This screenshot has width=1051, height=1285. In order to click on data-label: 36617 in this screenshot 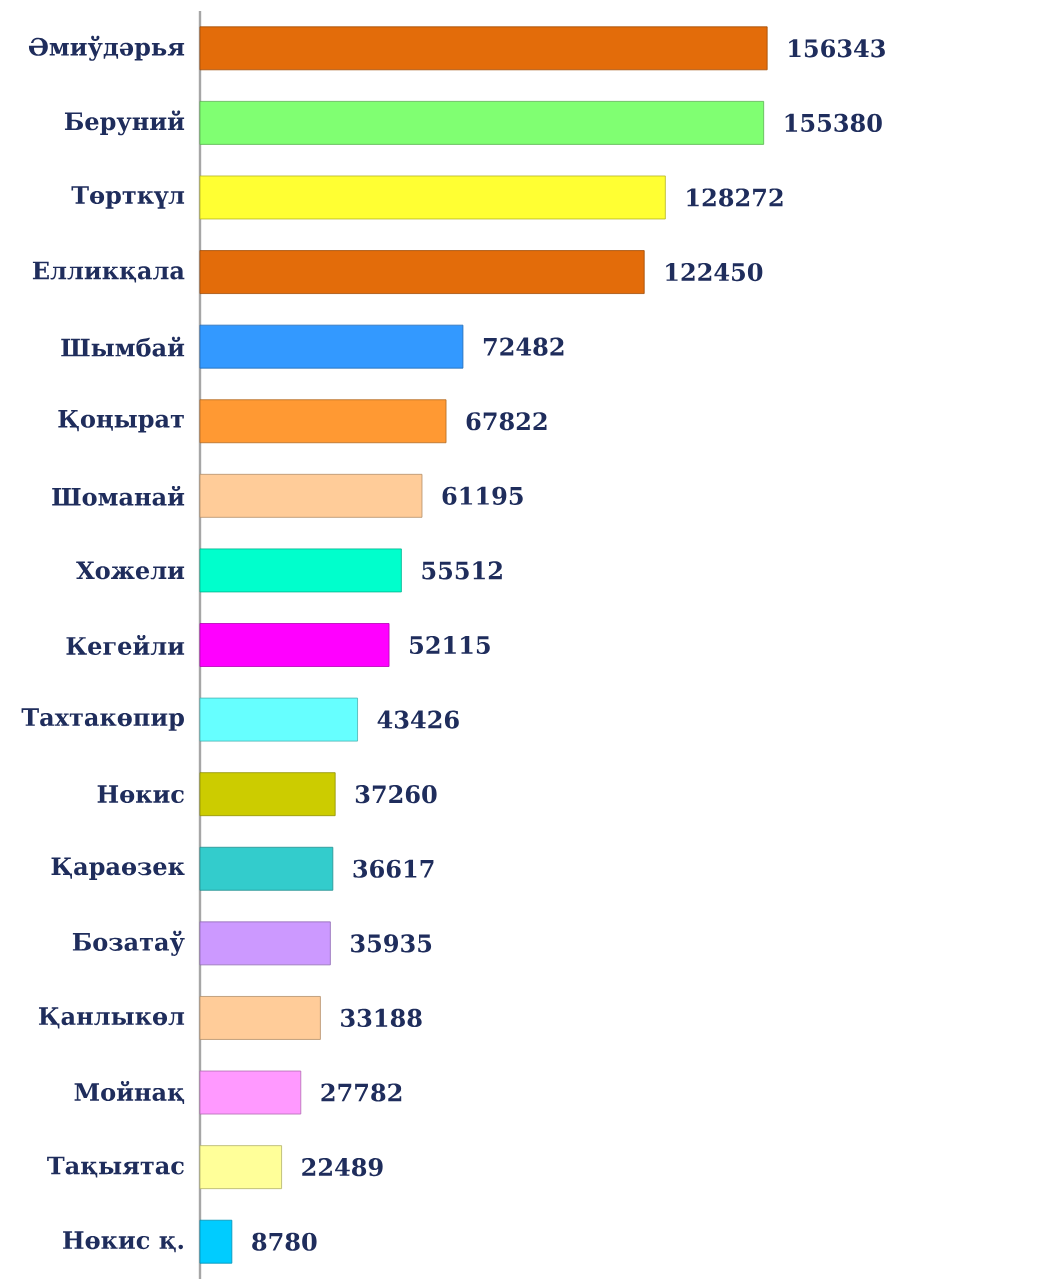, I will do `click(393, 868)`.